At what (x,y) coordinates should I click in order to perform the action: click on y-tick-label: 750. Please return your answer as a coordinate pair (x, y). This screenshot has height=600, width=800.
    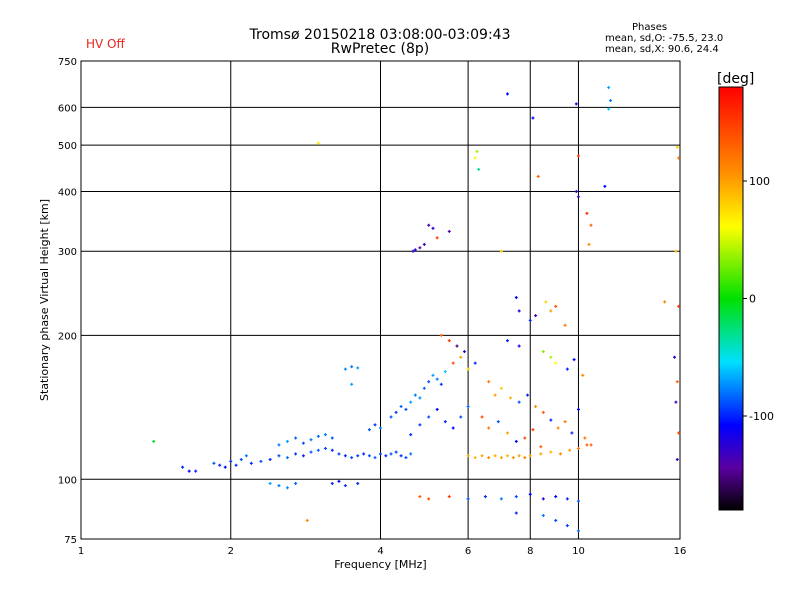
    Looking at the image, I should click on (67, 62).